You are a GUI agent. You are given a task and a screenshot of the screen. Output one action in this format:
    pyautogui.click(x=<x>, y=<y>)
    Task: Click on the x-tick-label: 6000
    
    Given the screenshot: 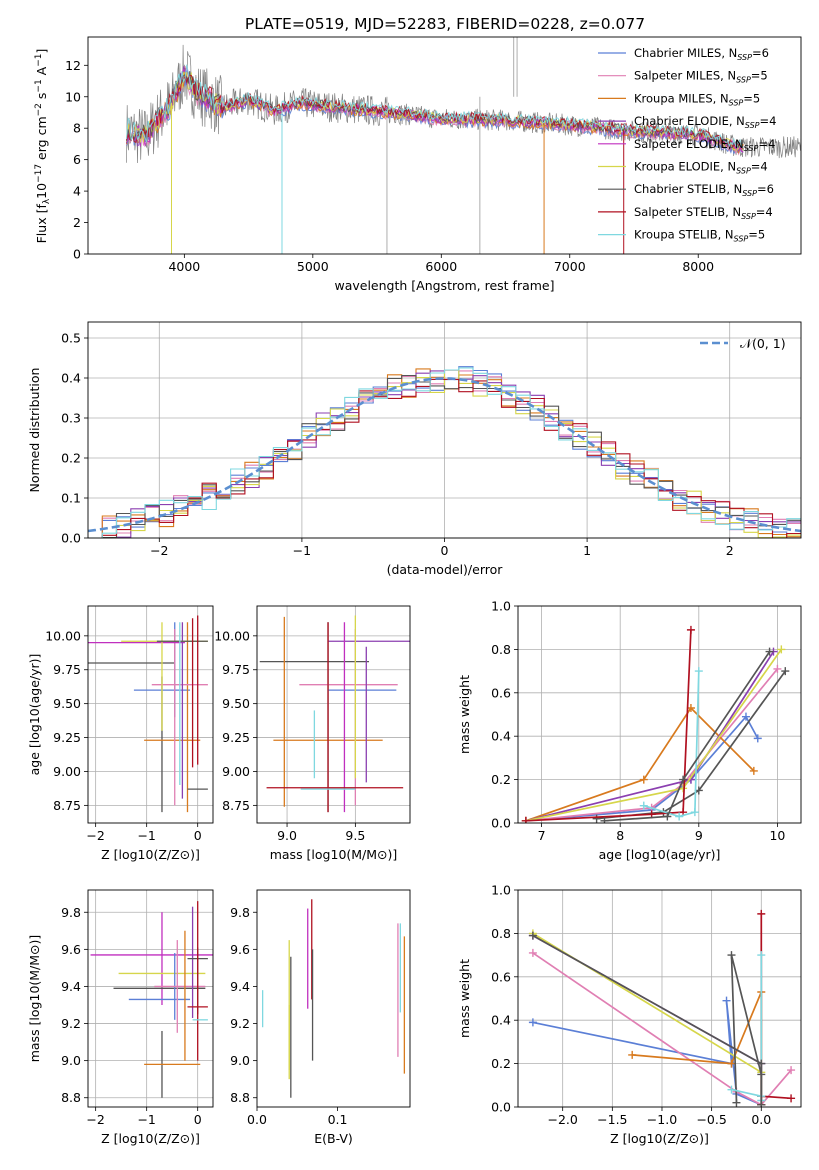 What is the action you would take?
    pyautogui.click(x=441, y=266)
    